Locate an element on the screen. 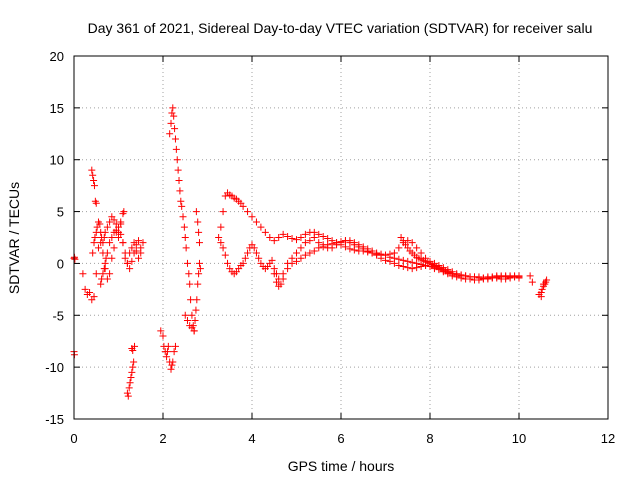  y-tick-label: -15 is located at coordinates (54, 419).